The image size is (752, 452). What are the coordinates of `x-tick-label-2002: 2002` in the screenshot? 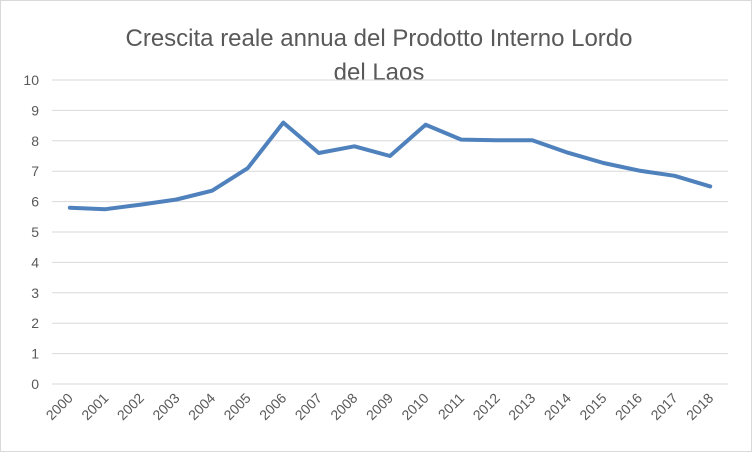 It's located at (130, 406).